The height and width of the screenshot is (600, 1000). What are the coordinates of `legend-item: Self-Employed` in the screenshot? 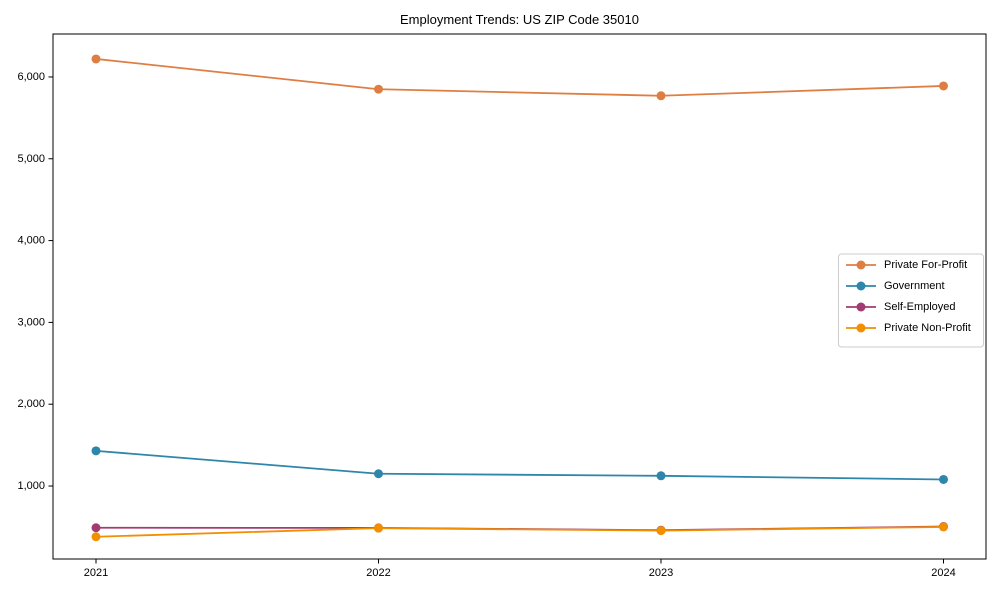 It's located at (901, 307).